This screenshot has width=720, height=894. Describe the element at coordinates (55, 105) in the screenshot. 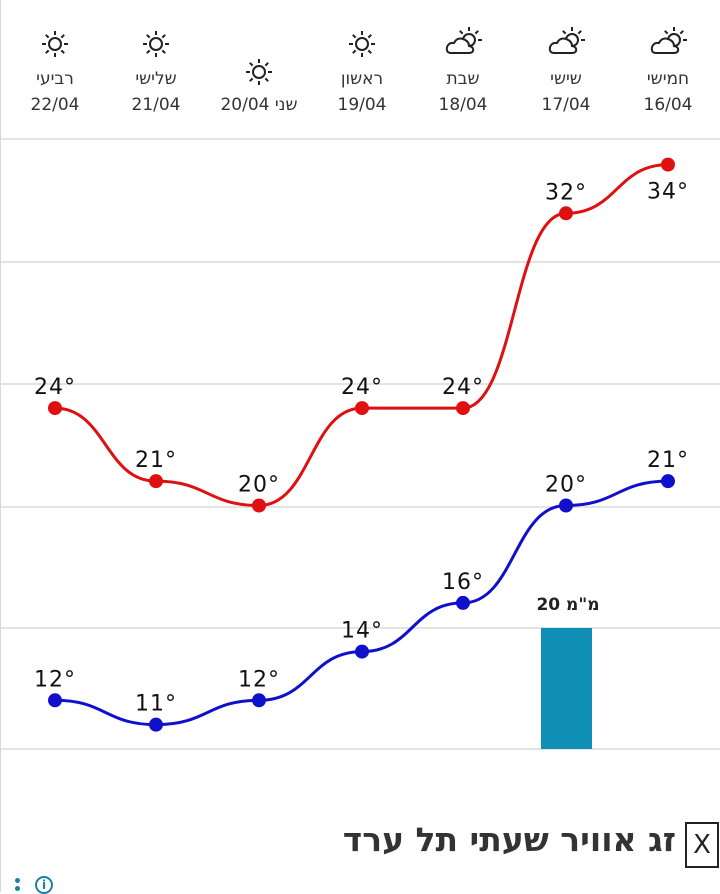

I see `day-date: 22/04` at that location.